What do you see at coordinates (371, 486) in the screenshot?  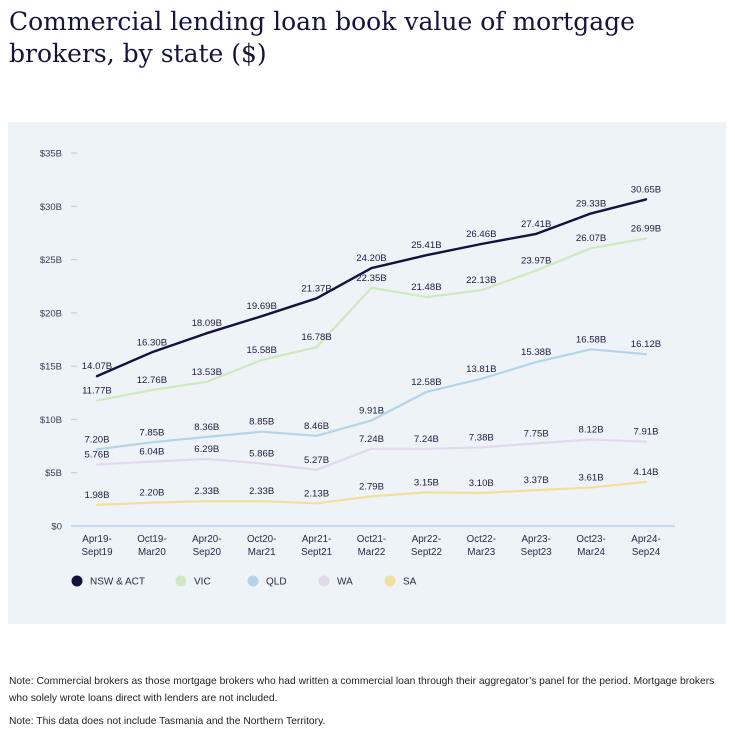 I see `data-label: 2.79B` at bounding box center [371, 486].